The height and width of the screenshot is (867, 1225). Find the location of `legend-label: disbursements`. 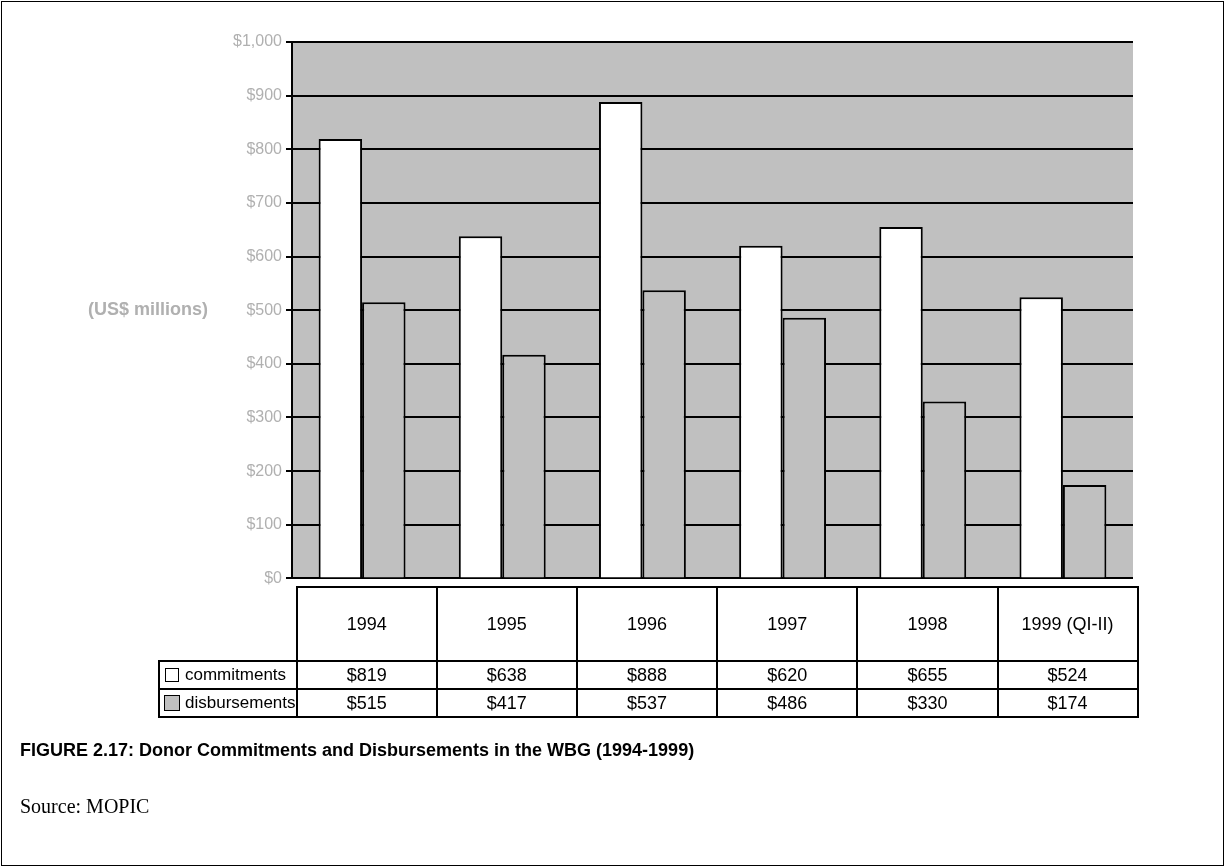

legend-label: disbursements is located at coordinates (228, 703).